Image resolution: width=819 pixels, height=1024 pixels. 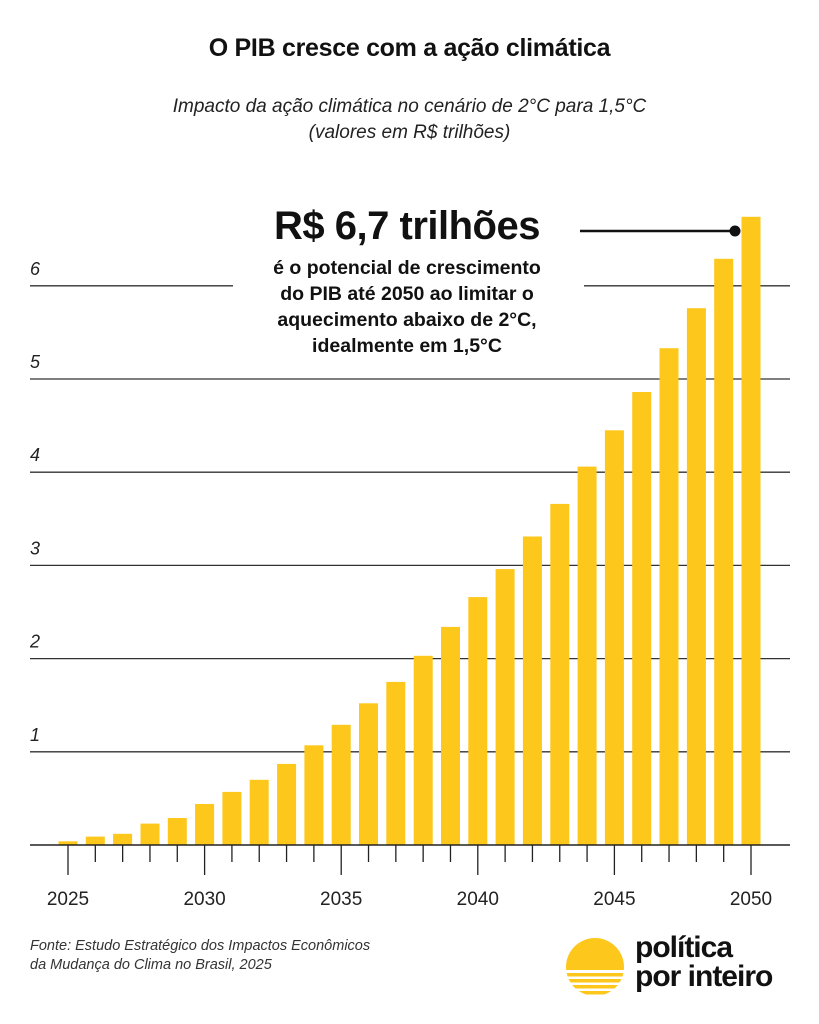 I want to click on bar-2030, so click(x=205, y=824).